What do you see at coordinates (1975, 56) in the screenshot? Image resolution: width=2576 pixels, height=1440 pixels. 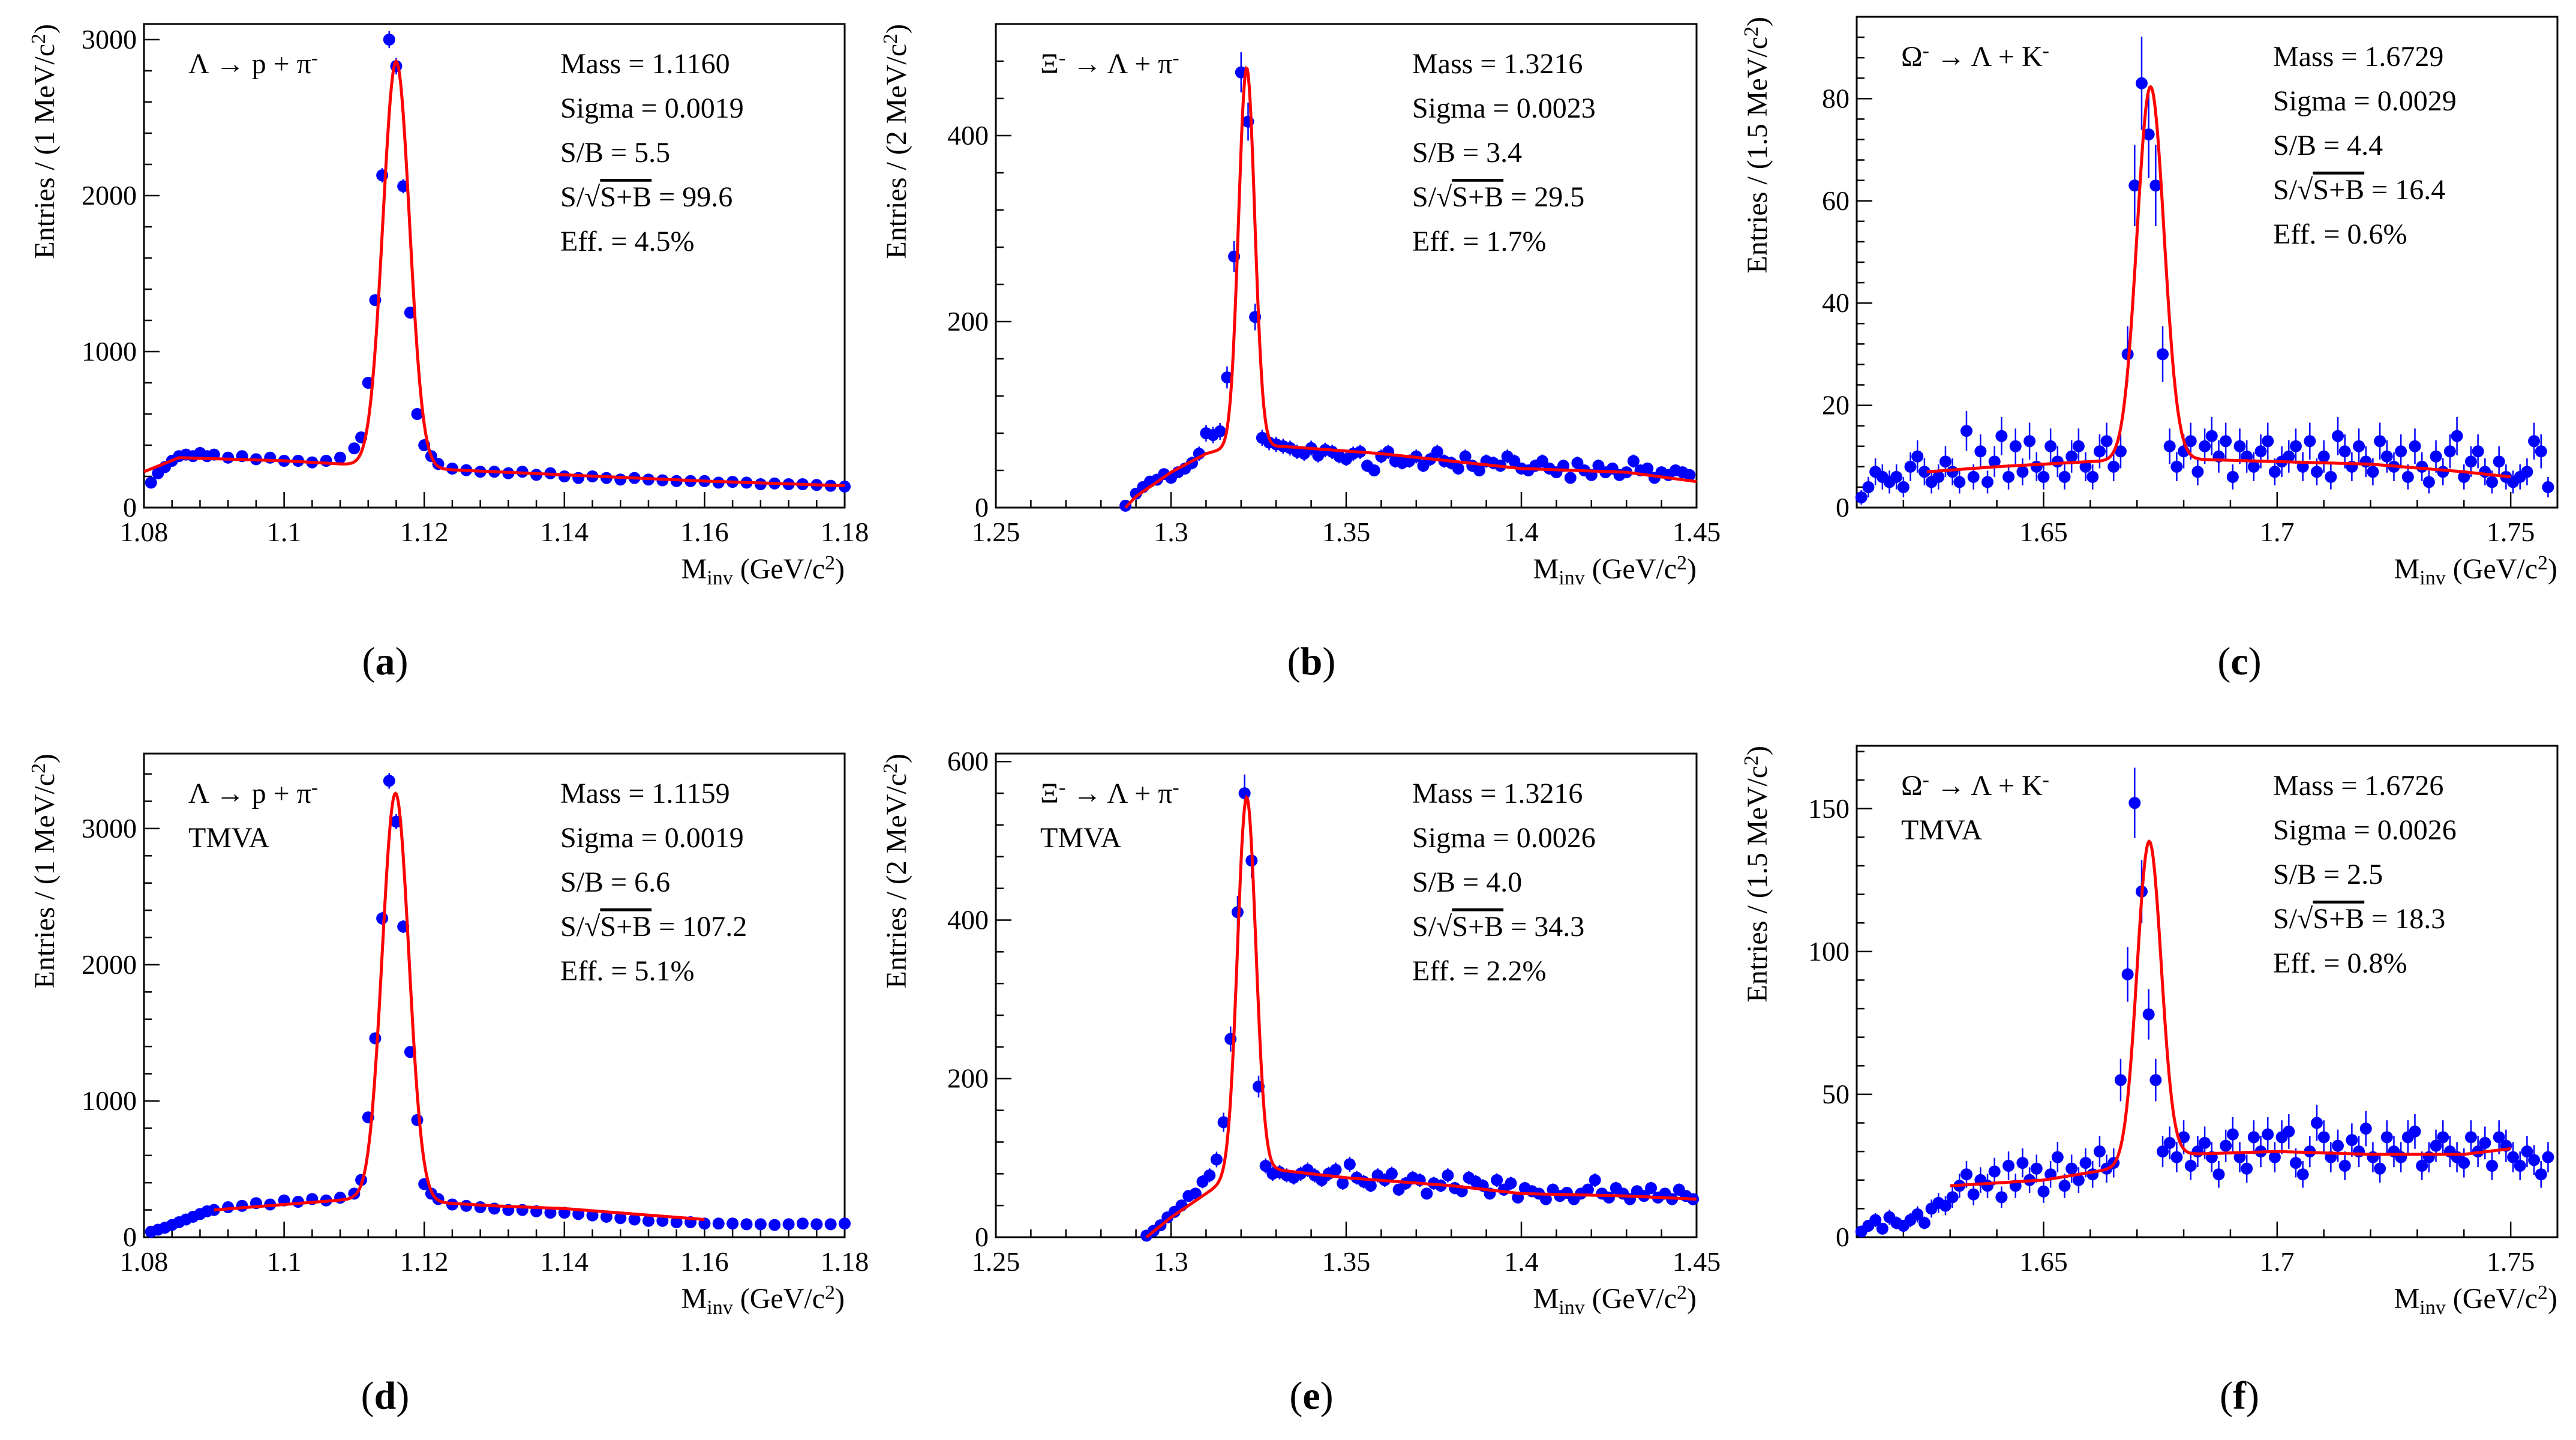 I see `decay-label: Ω- → Λ + K-` at bounding box center [1975, 56].